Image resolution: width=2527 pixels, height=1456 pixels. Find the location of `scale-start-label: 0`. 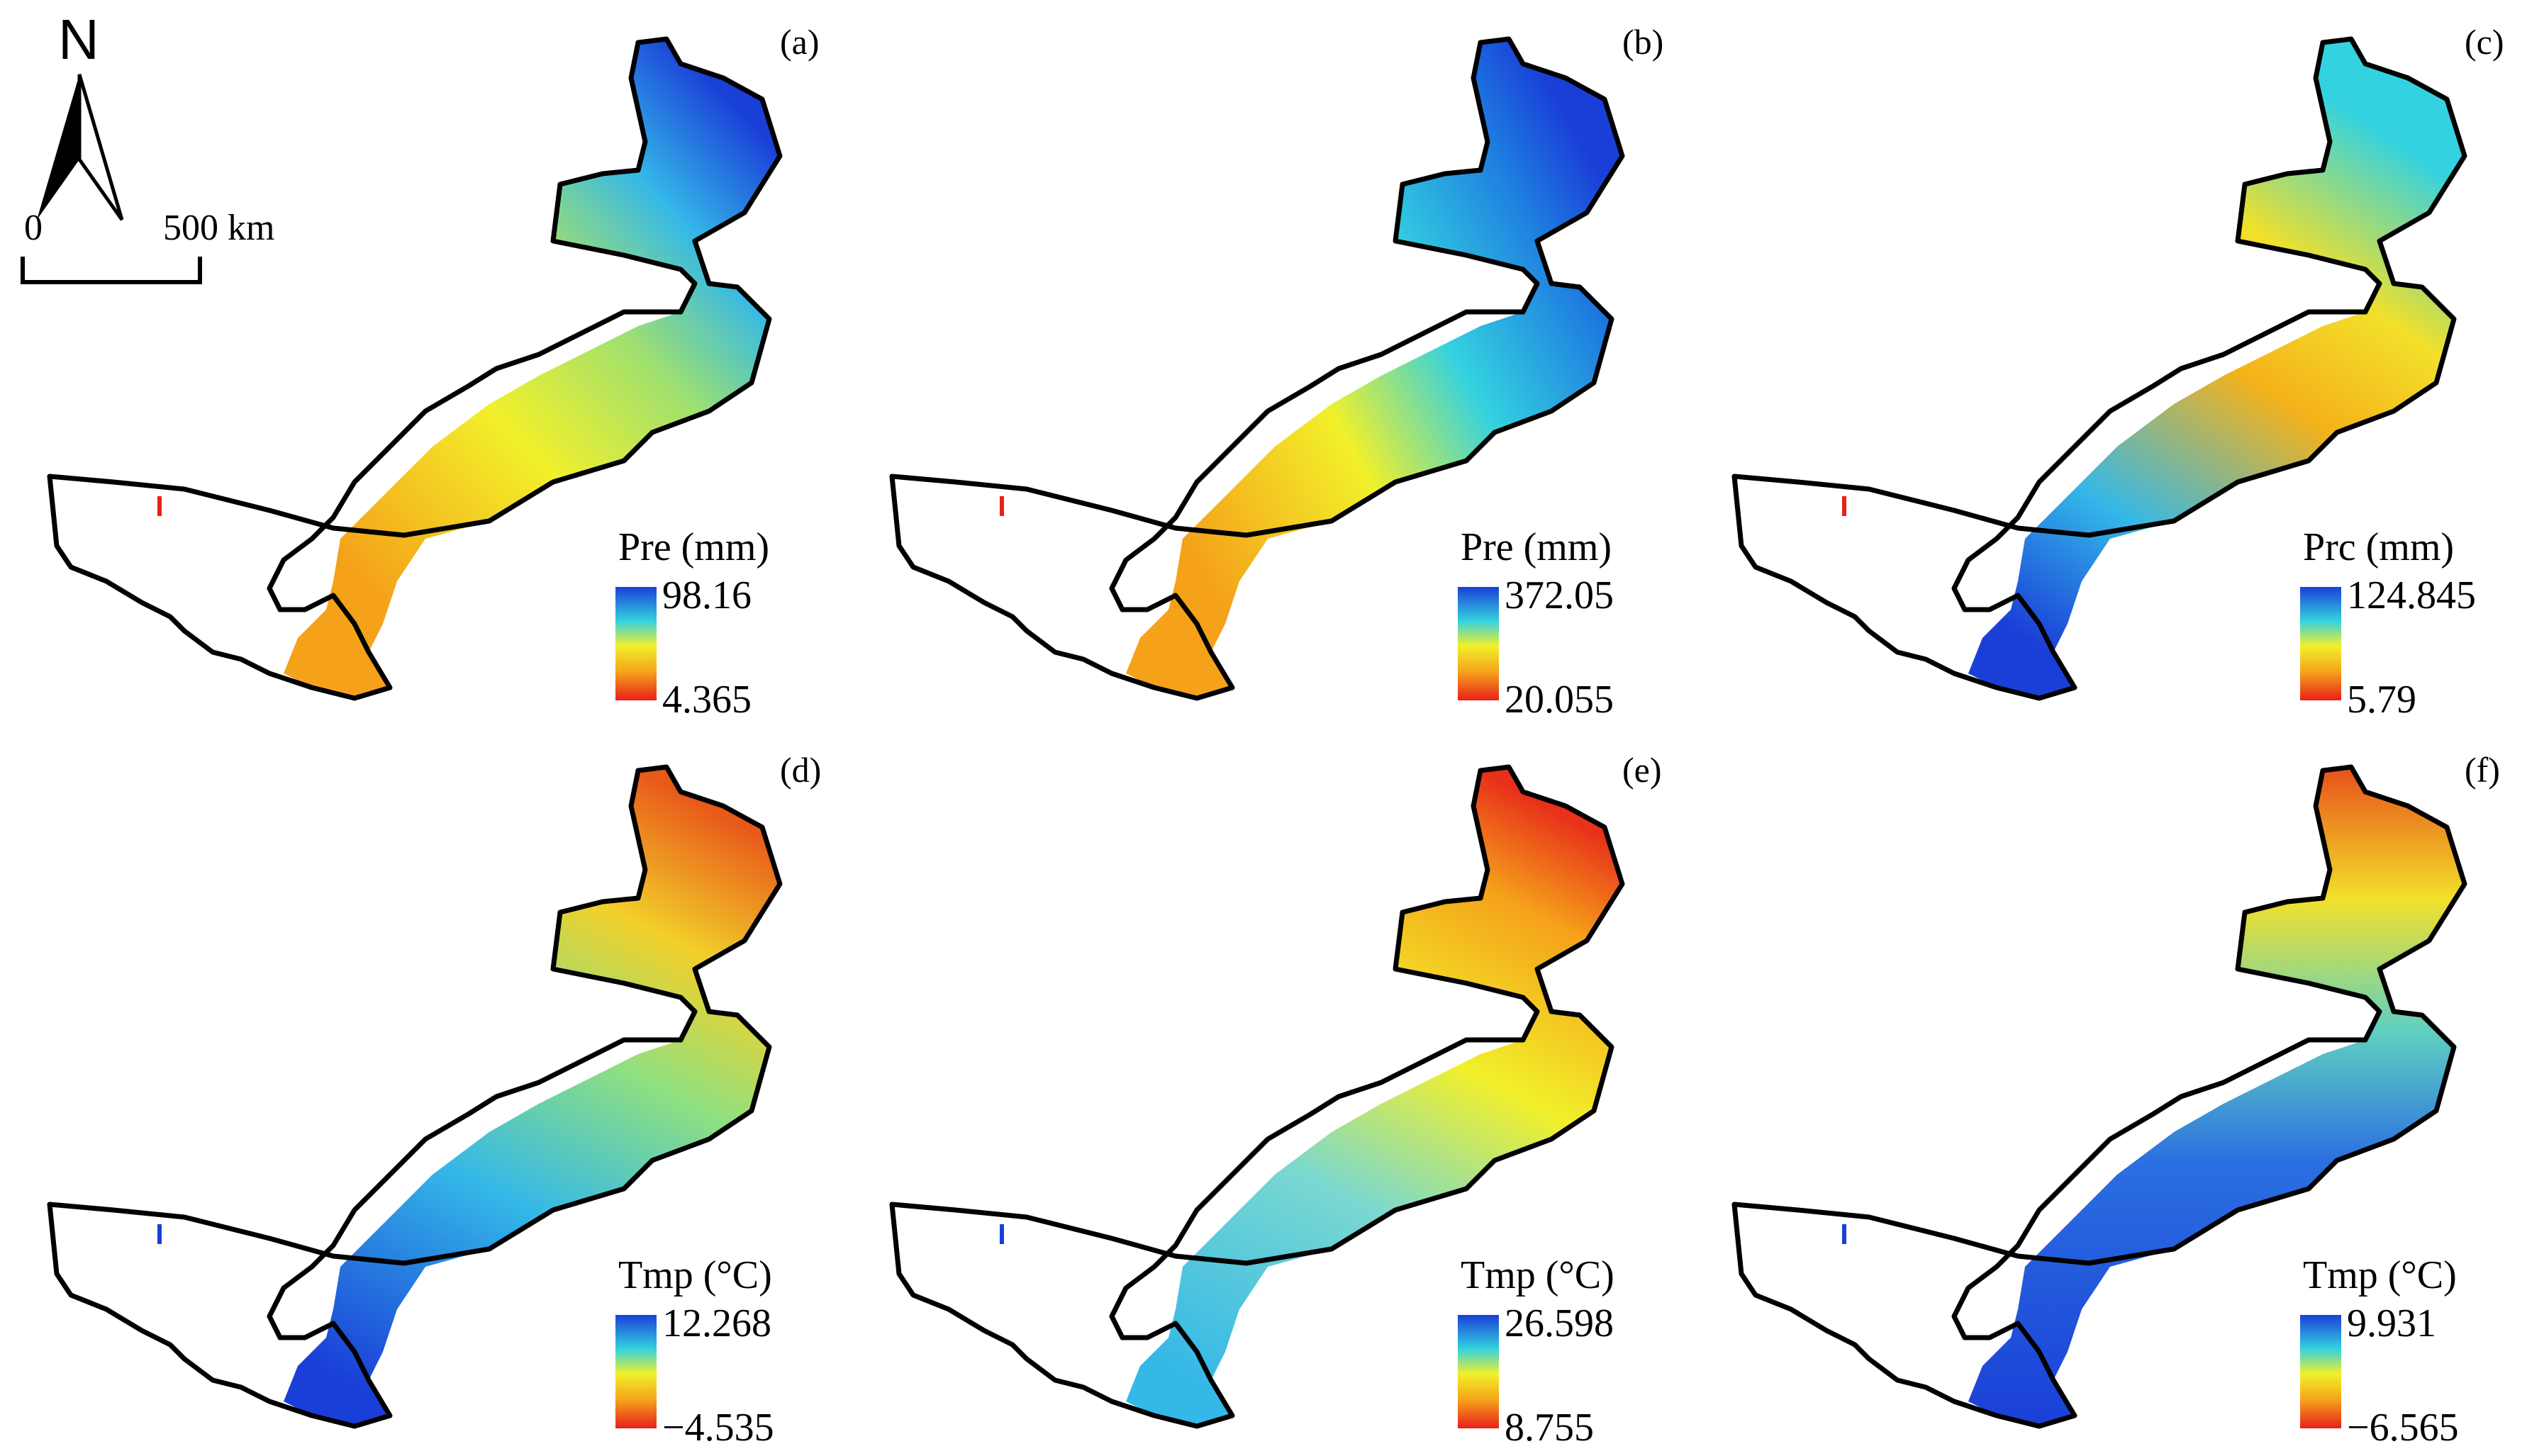

scale-start-label: 0 is located at coordinates (33, 228).